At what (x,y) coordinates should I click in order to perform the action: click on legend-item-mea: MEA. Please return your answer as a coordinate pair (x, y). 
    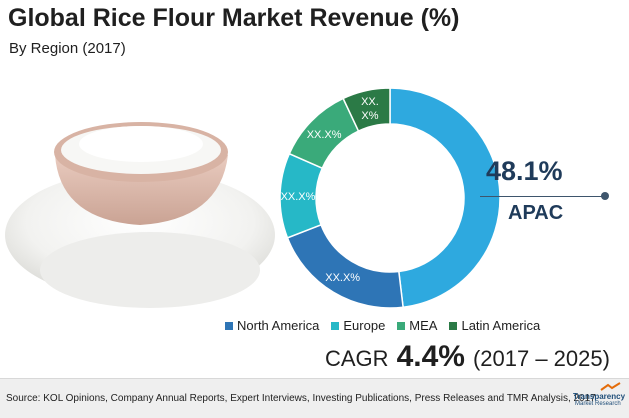
    Looking at the image, I should click on (417, 325).